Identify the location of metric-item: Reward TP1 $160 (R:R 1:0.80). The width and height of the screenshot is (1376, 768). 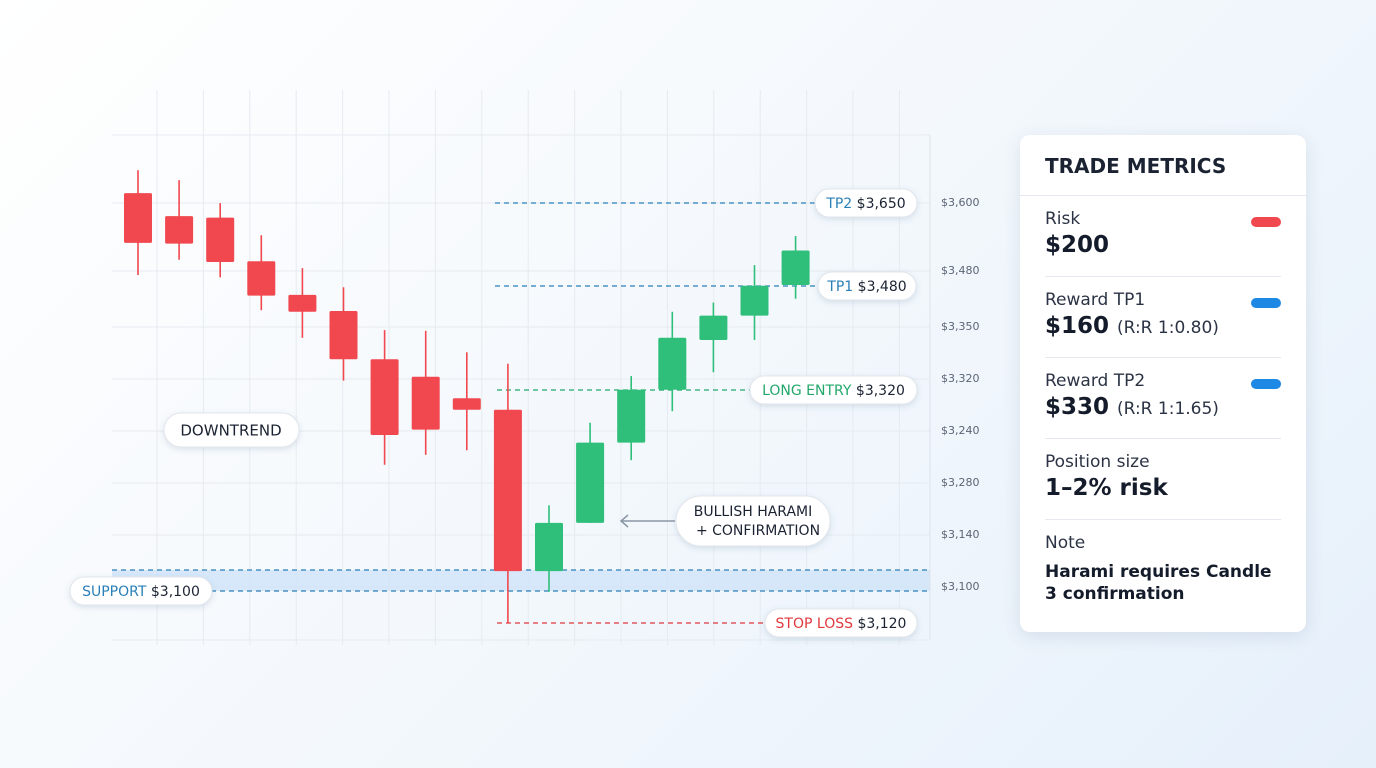
(1163, 317).